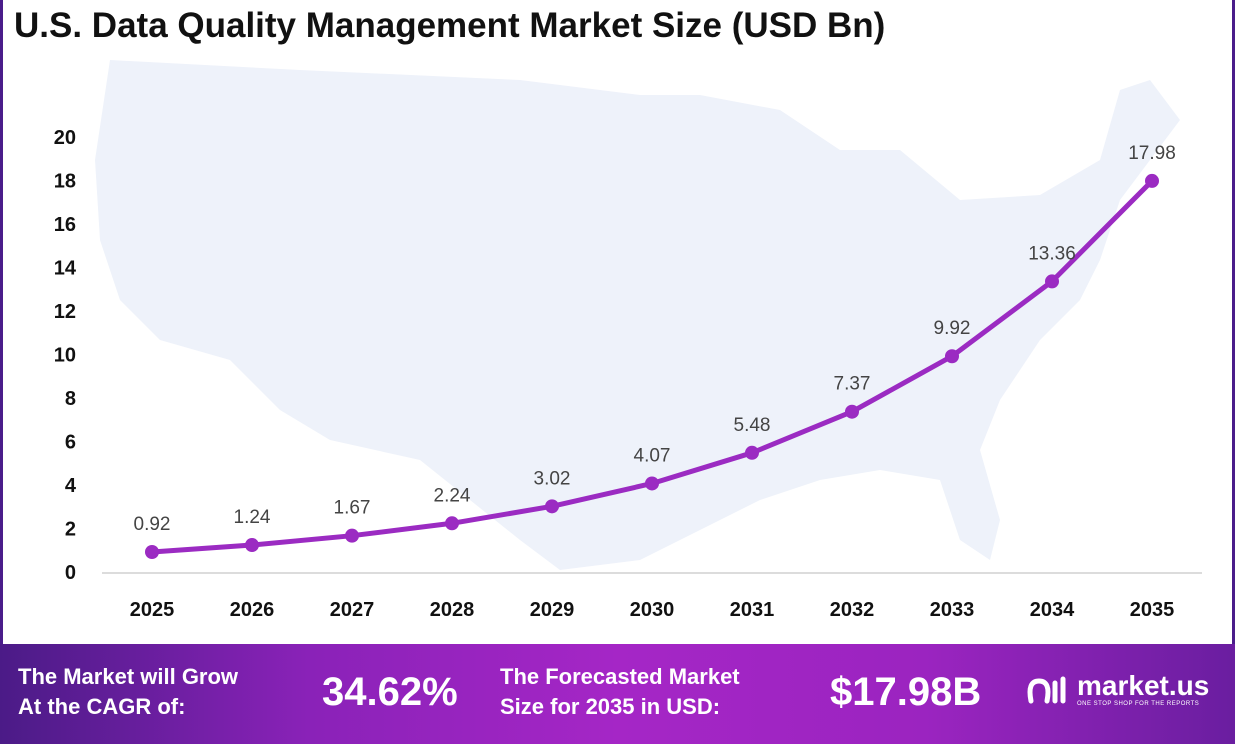  Describe the element at coordinates (252, 517) in the screenshot. I see `data-label: 1.24` at that location.